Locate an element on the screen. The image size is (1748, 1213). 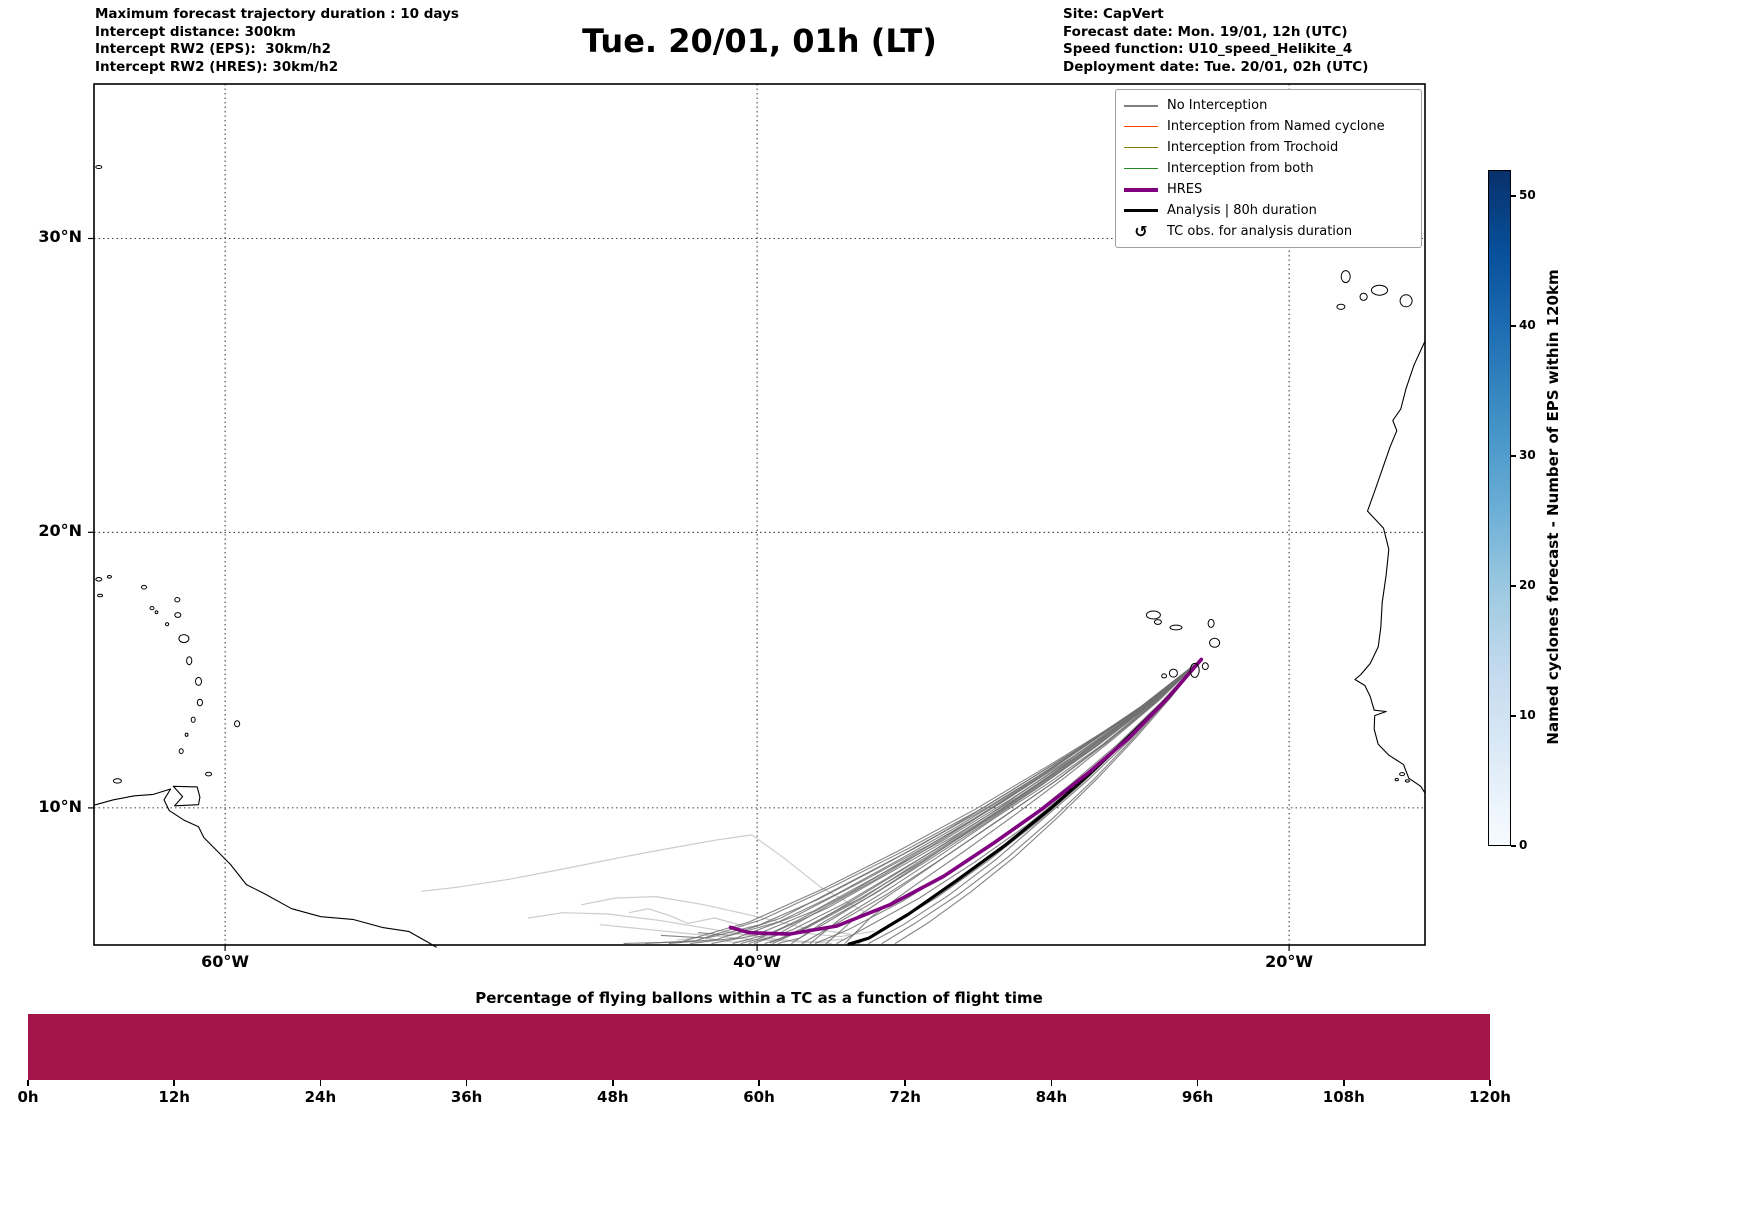
colorbar is located at coordinates (1499, 508).